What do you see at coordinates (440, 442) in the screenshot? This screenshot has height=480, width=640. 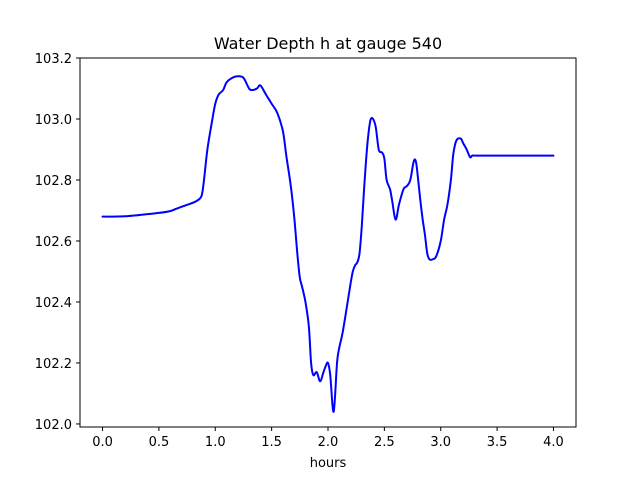 I see `x-tick-label: 3.0` at bounding box center [440, 442].